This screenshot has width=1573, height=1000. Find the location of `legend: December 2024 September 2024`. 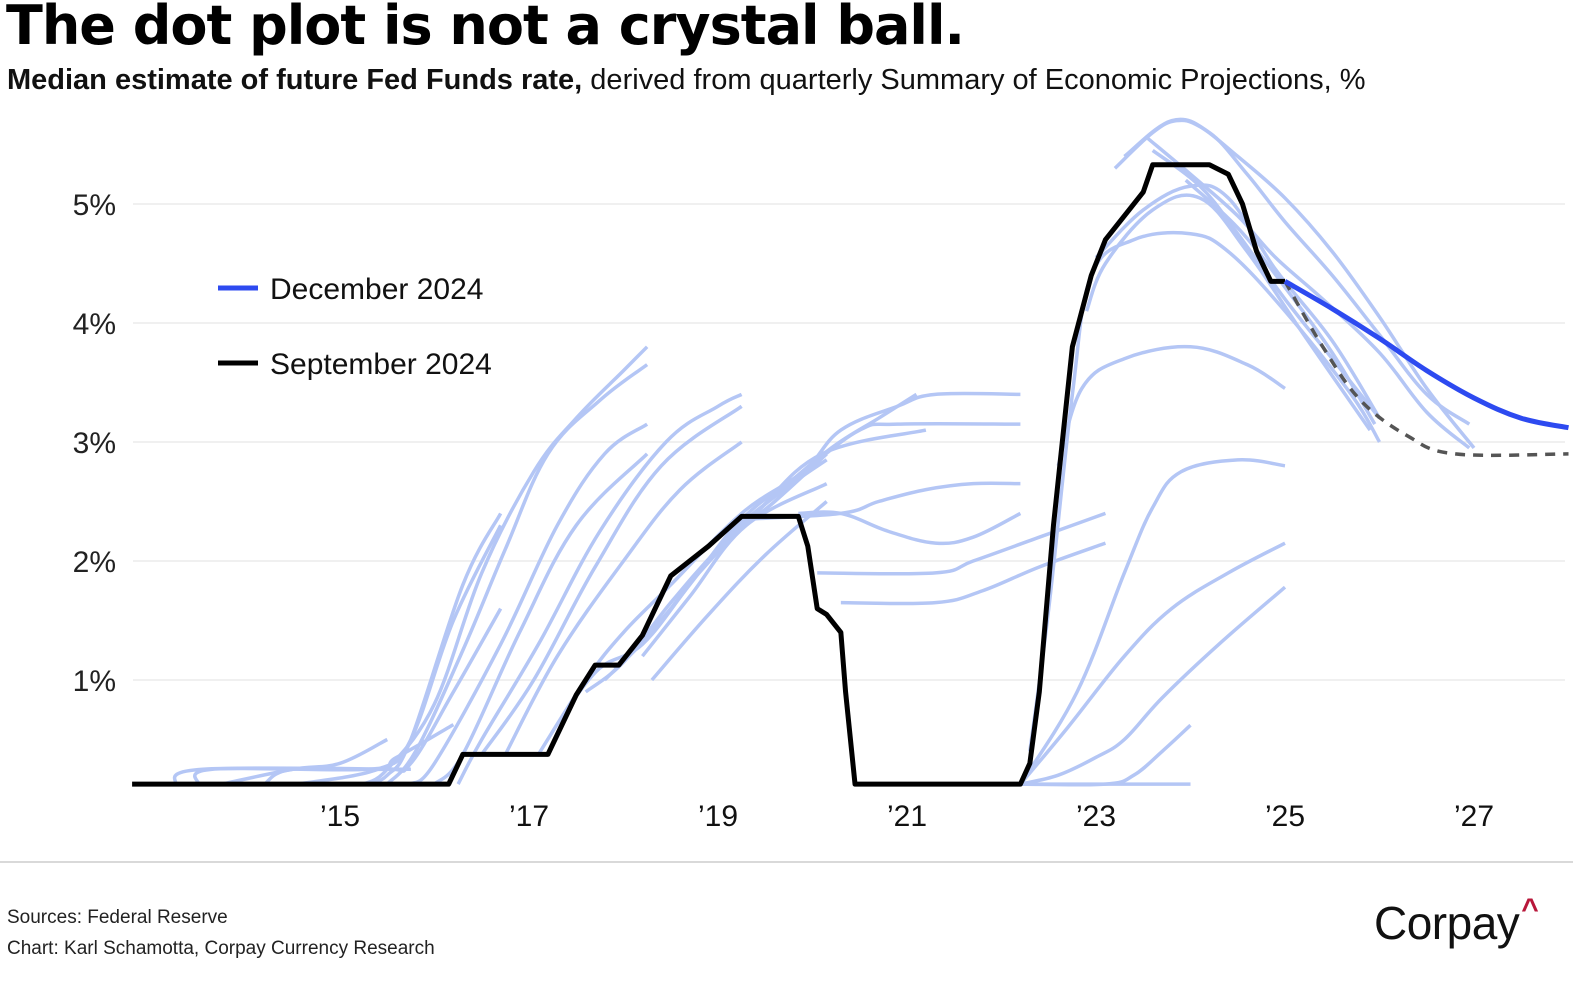

legend: December 2024 September 2024 is located at coordinates (355, 327).